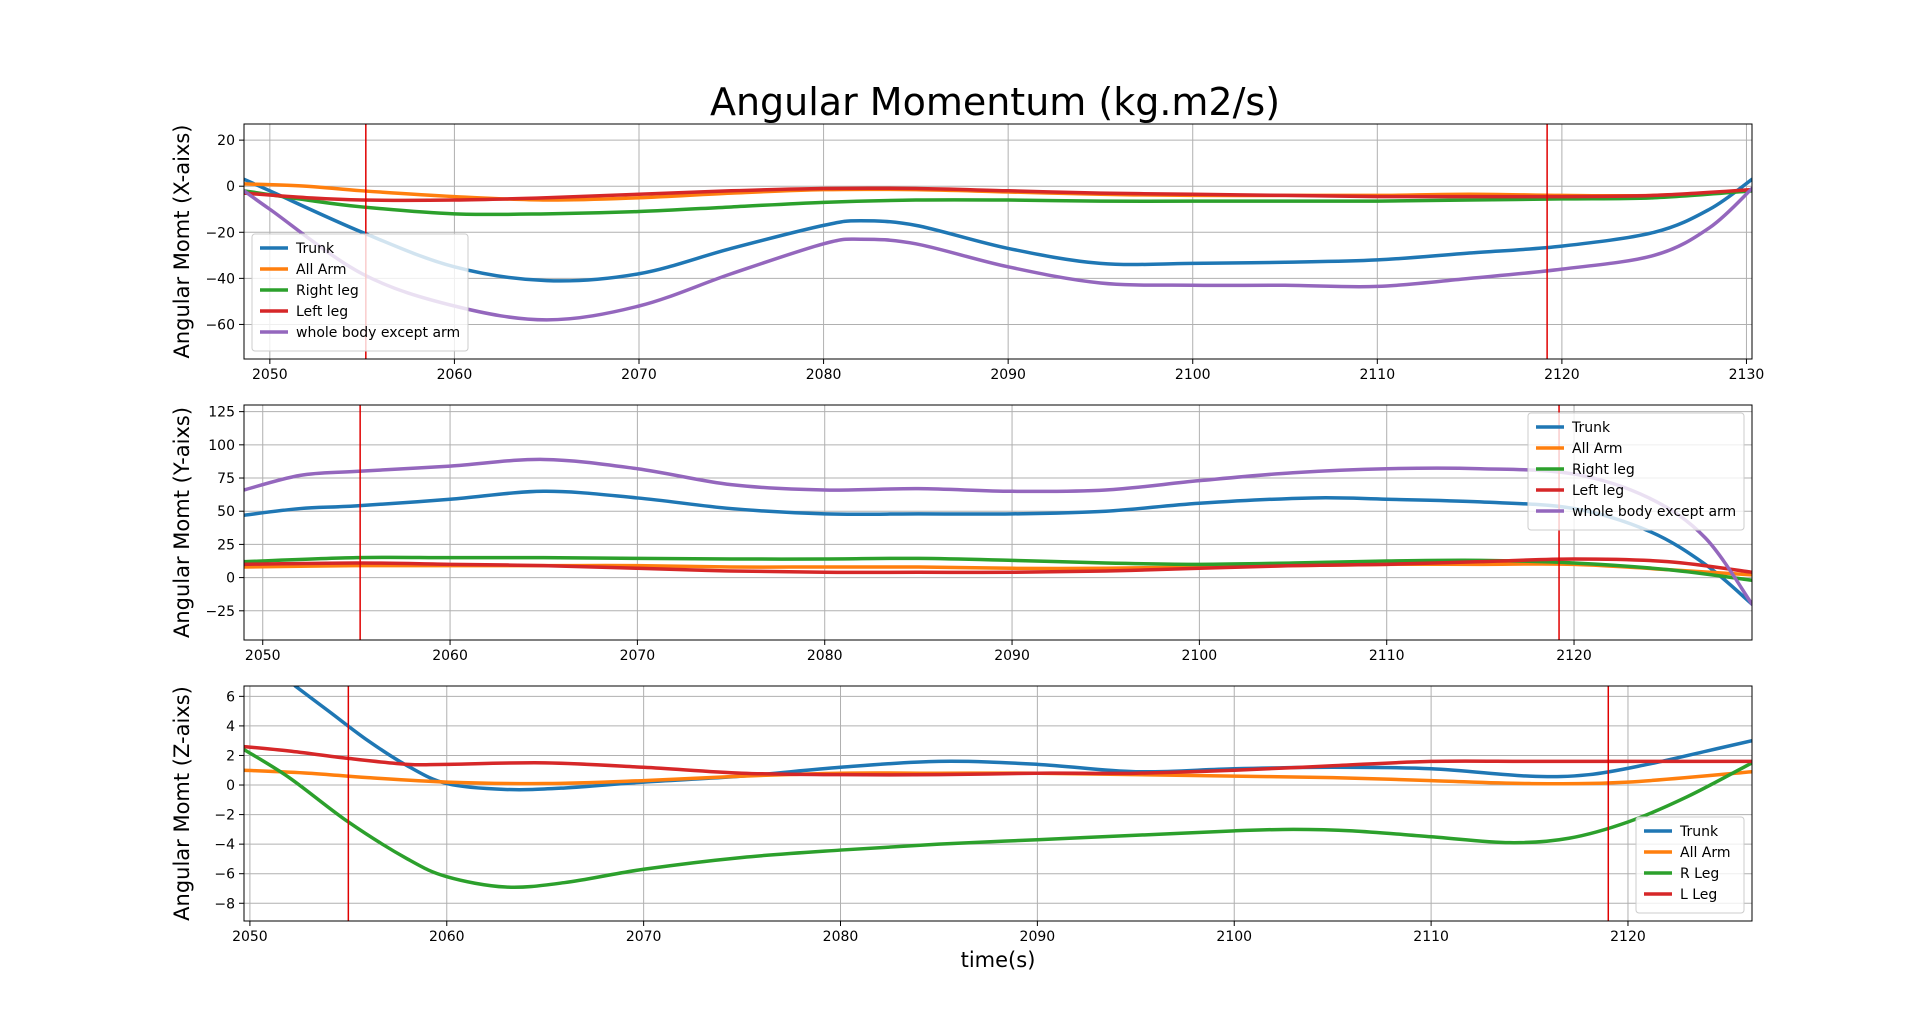 The image size is (1920, 1021). Describe the element at coordinates (220, 612) in the screenshot. I see `y-tick-label: −25` at that location.